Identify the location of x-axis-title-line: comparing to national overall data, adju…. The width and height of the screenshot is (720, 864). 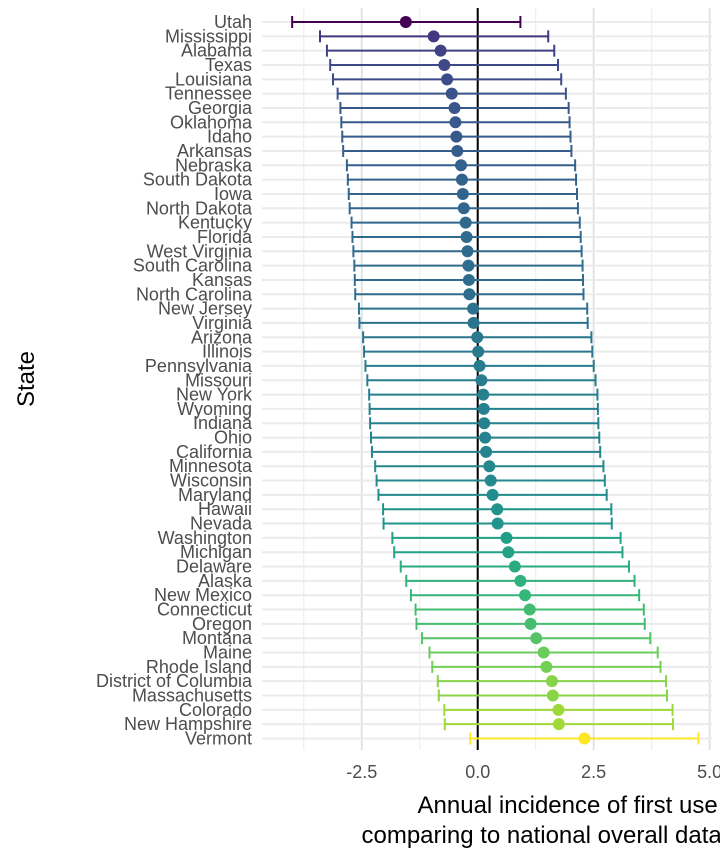
(540, 835).